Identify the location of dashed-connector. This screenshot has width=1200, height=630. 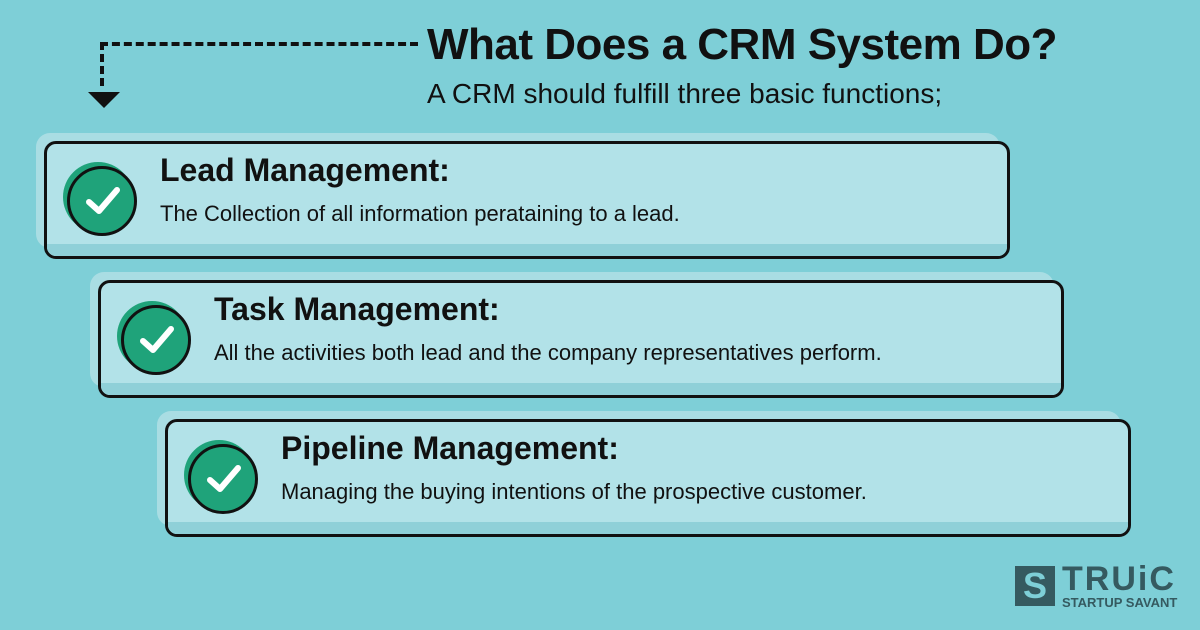
(259, 44).